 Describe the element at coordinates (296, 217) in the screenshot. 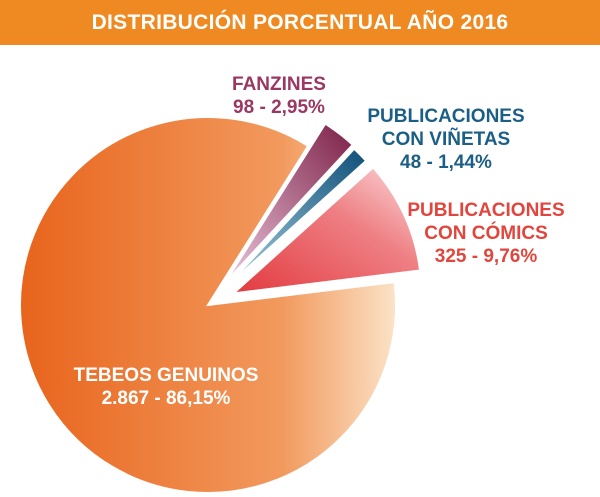

I see `slice-publicaciones-con-vinetas` at that location.